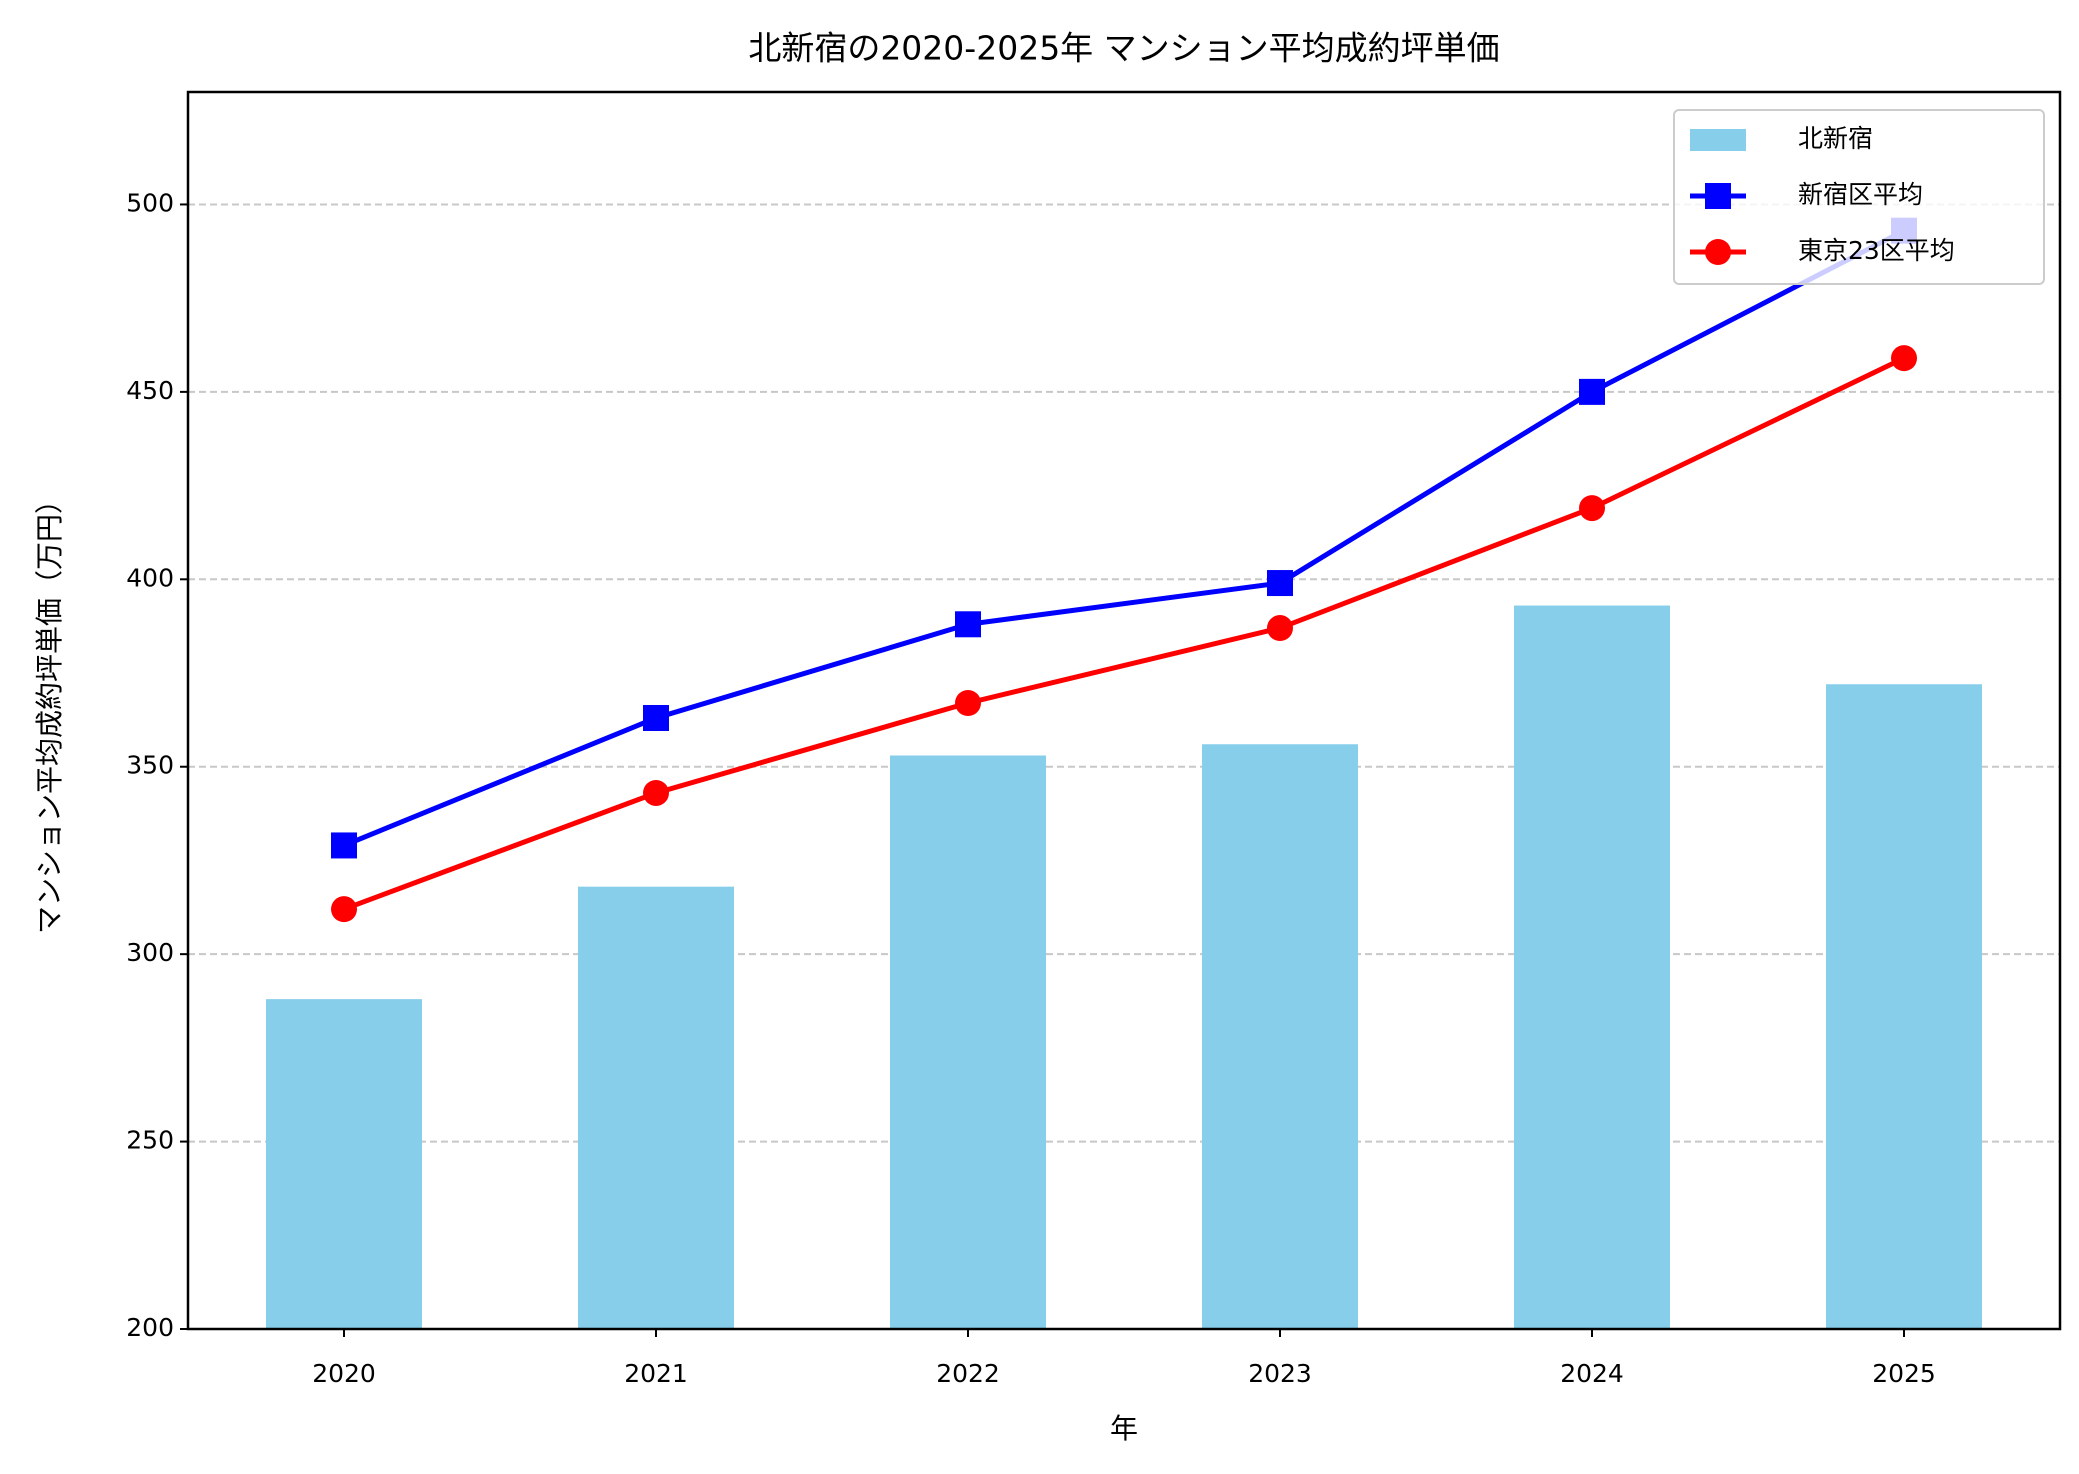 The height and width of the screenshot is (1474, 2079). Describe the element at coordinates (150, 1327) in the screenshot. I see `y-tick-label: 200` at that location.